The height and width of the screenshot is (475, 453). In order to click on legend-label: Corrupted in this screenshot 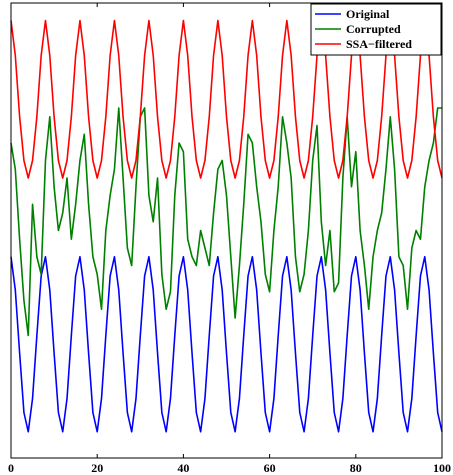, I will do `click(373, 29)`.